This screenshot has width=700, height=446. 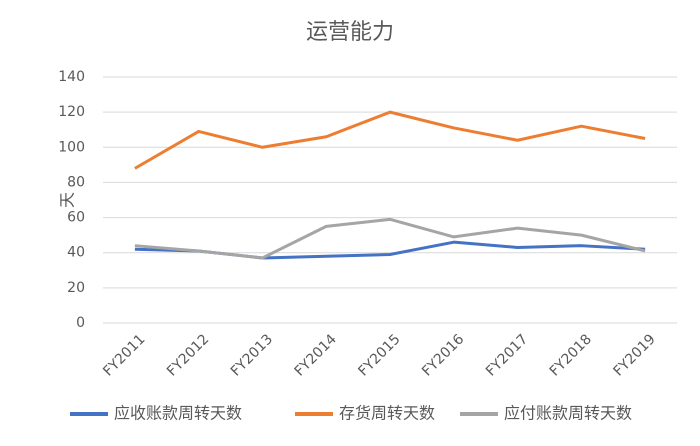 What do you see at coordinates (124, 355) in the screenshot?
I see `x-tick-label: FY2011` at bounding box center [124, 355].